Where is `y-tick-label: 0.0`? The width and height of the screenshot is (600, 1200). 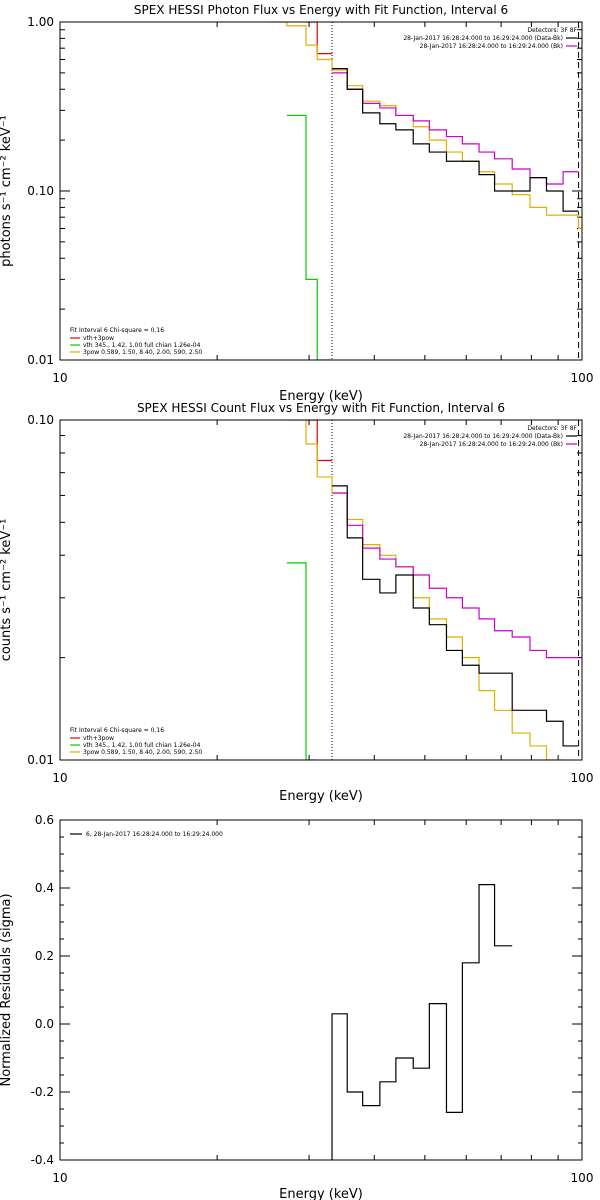
y-tick-label: 0.0 is located at coordinates (44, 1024).